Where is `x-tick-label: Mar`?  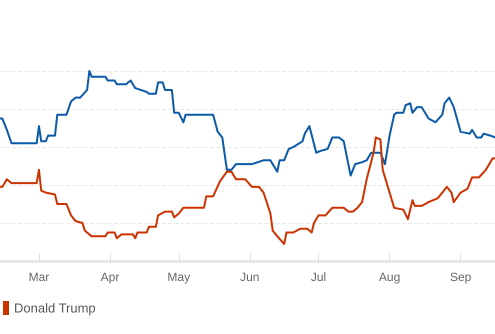 x-tick-label: Mar is located at coordinates (39, 277).